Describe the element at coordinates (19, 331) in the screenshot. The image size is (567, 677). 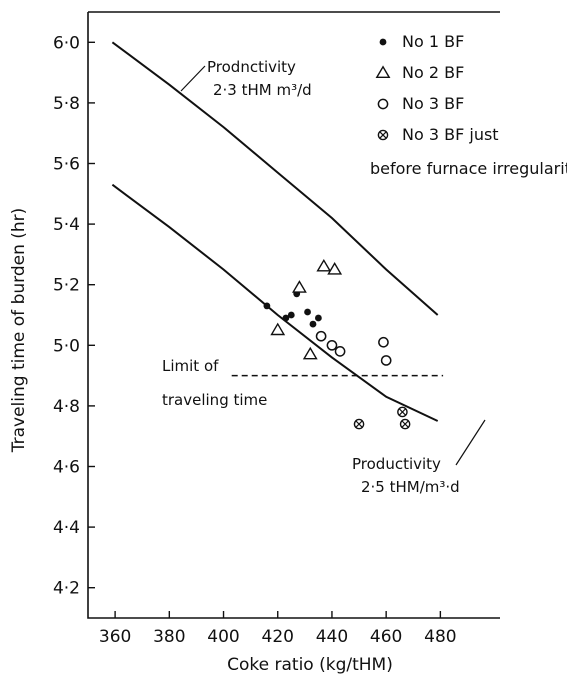
I see `y-axis-title: Traveling time of burden (hr)` at that location.